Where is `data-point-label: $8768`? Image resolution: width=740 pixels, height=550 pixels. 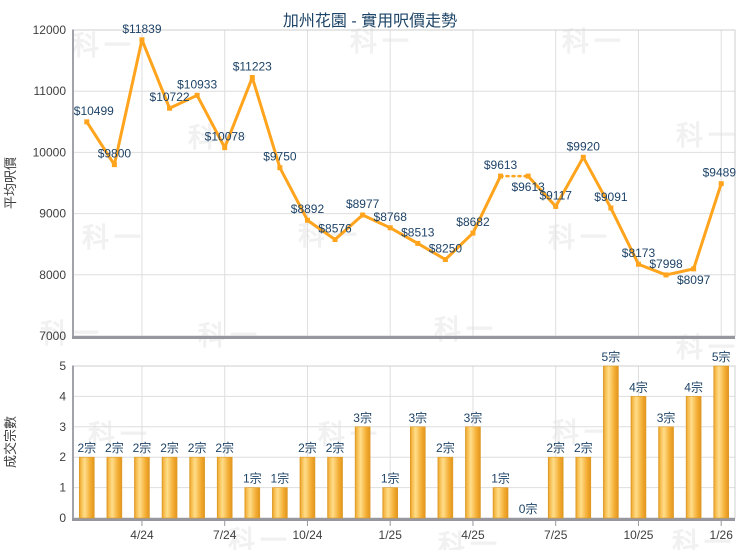
data-point-label: $8768 is located at coordinates (391, 217).